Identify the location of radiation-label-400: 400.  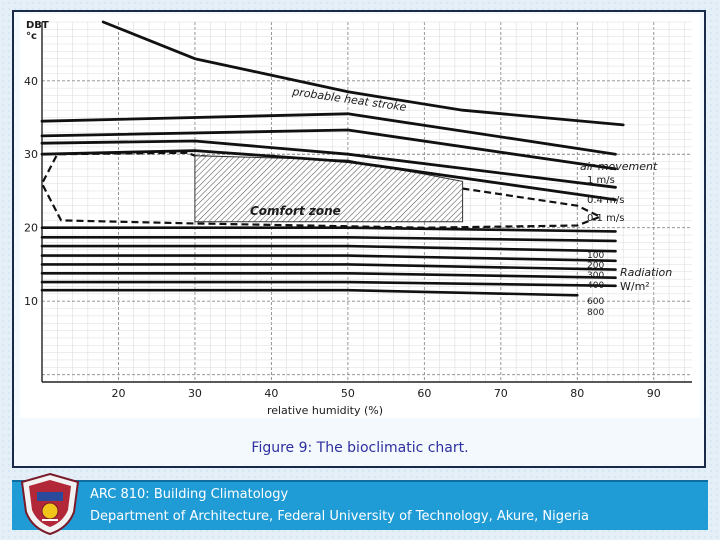
(595, 286).